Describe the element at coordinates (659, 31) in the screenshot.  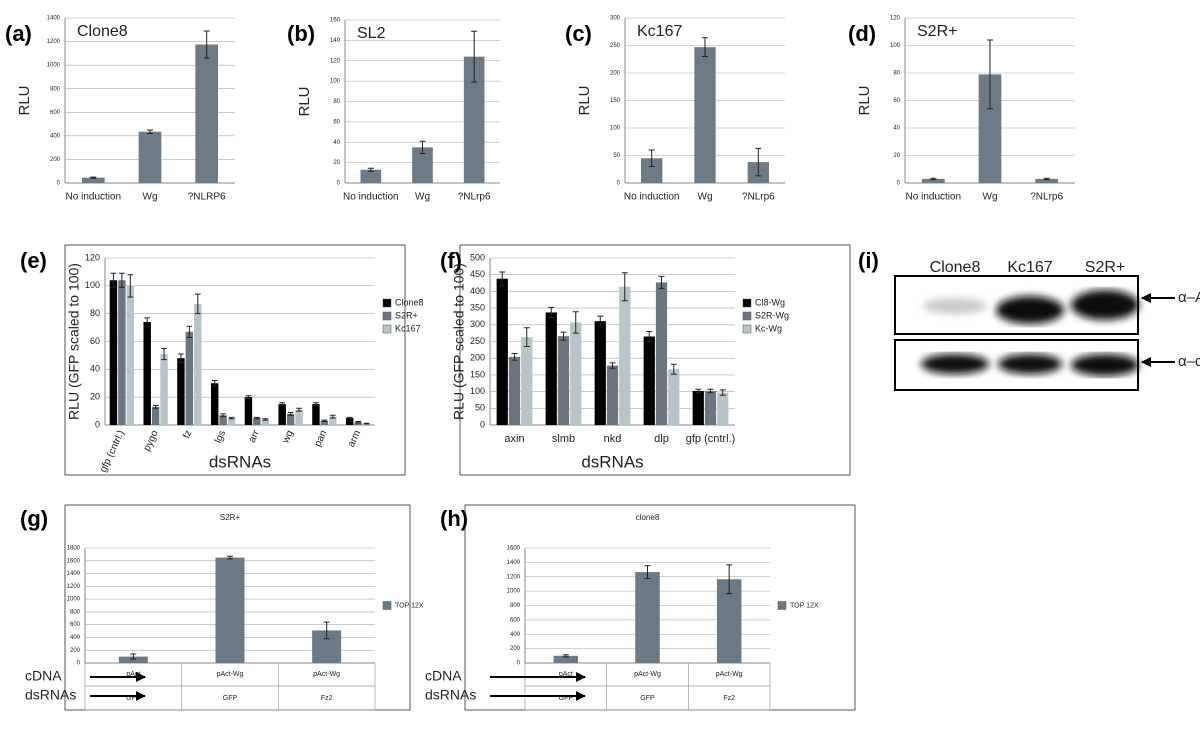
I see `chart-title: Kc167` at that location.